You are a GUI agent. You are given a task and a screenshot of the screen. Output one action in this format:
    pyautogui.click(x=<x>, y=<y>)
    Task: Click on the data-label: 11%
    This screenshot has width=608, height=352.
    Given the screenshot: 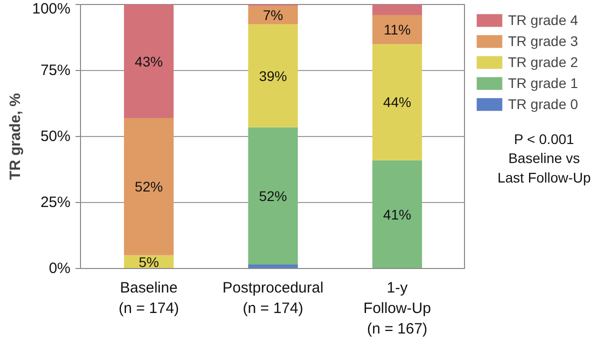 What is the action you would take?
    pyautogui.click(x=397, y=30)
    